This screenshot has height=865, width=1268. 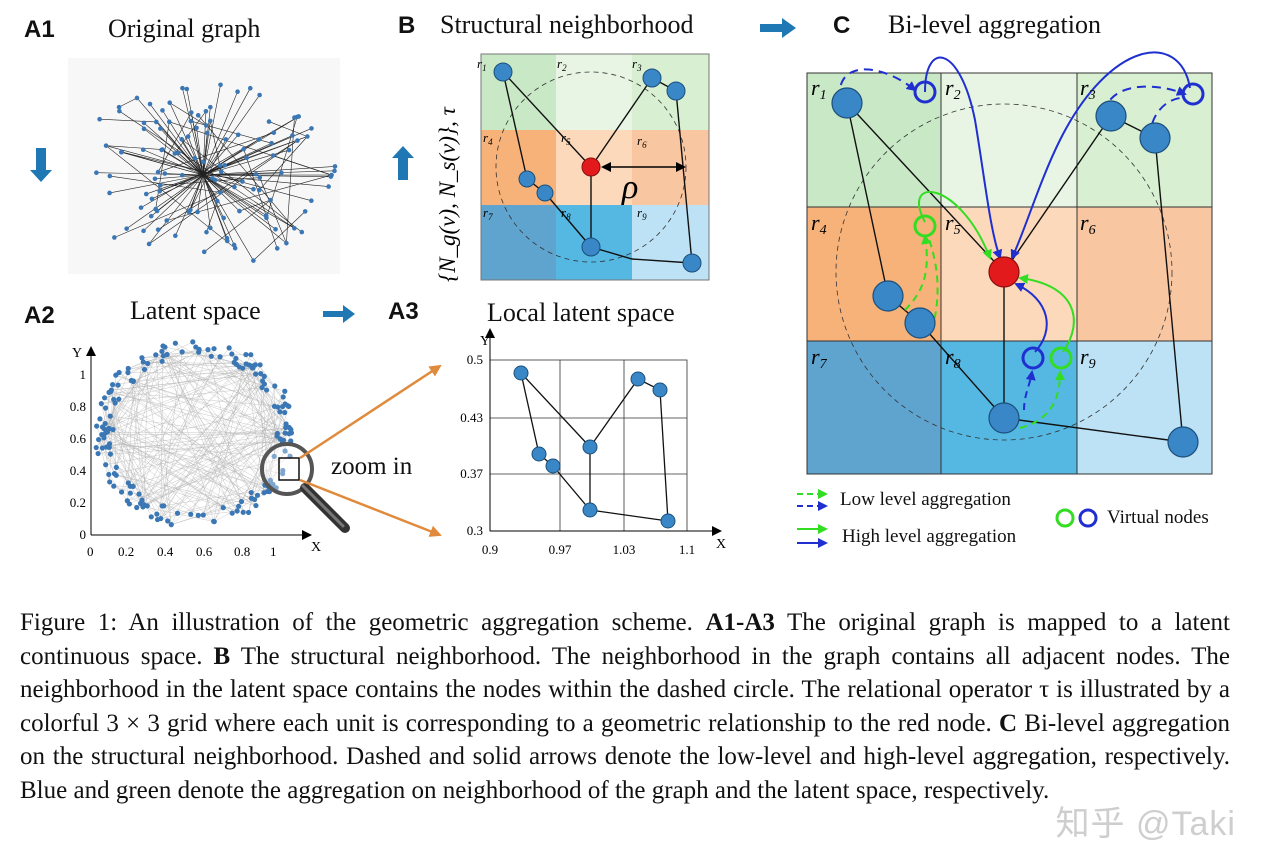 What do you see at coordinates (488, 213) in the screenshot?
I see `svg-text: r7` at bounding box center [488, 213].